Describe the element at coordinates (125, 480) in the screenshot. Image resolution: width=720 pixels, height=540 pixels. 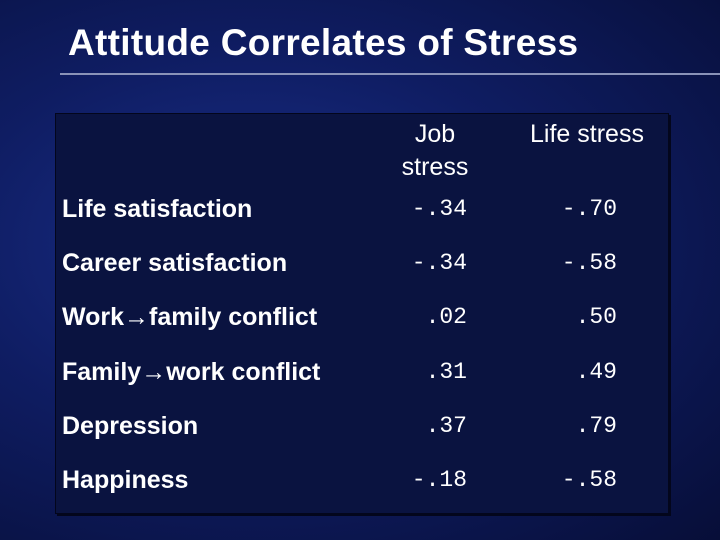
I see `row-label: Happiness` at that location.